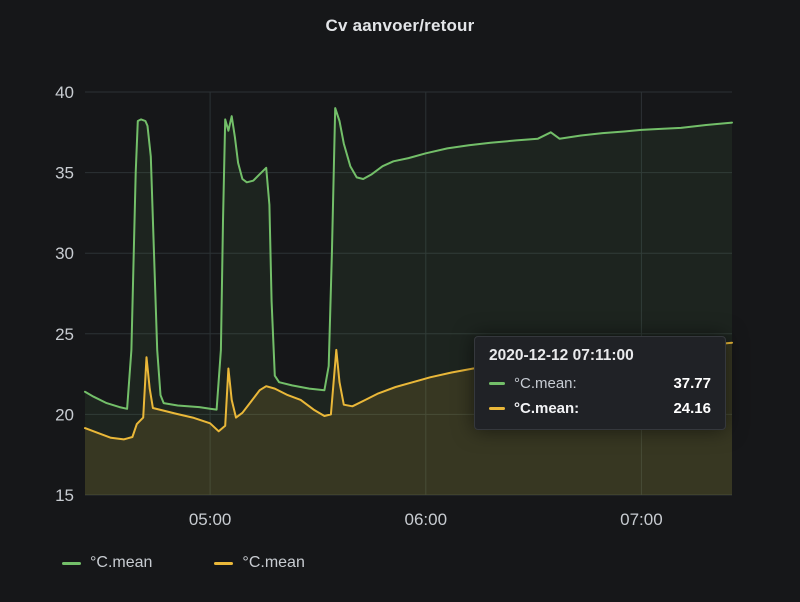  Describe the element at coordinates (64, 173) in the screenshot. I see `y-tick-label: 35` at that location.